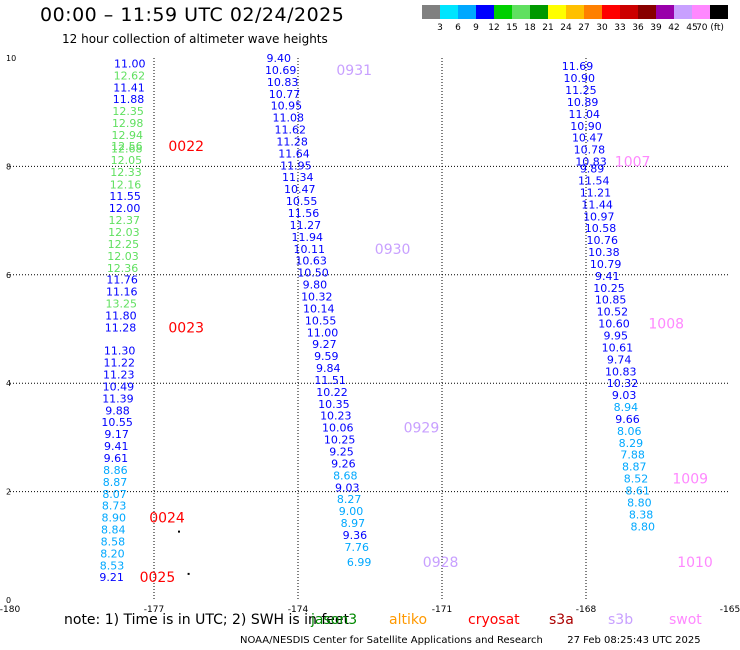 The width and height of the screenshot is (740, 650). What do you see at coordinates (638, 28) in the screenshot?
I see `colorbar-tick-label: 36` at bounding box center [638, 28].